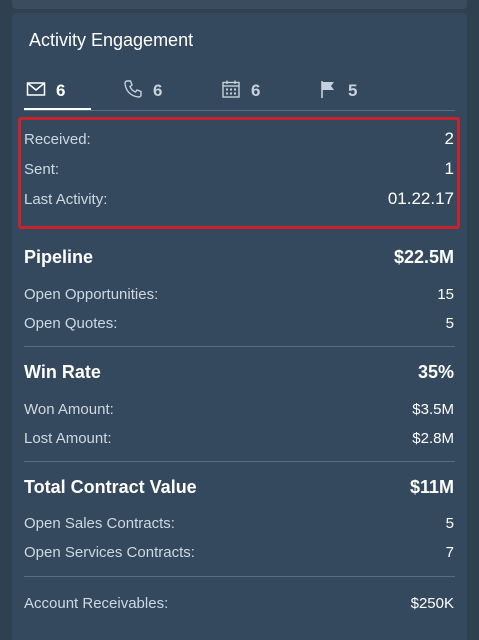 This screenshot has height=640, width=479. Describe the element at coordinates (111, 40) in the screenshot. I see `card-title: Activity Engagement` at that location.